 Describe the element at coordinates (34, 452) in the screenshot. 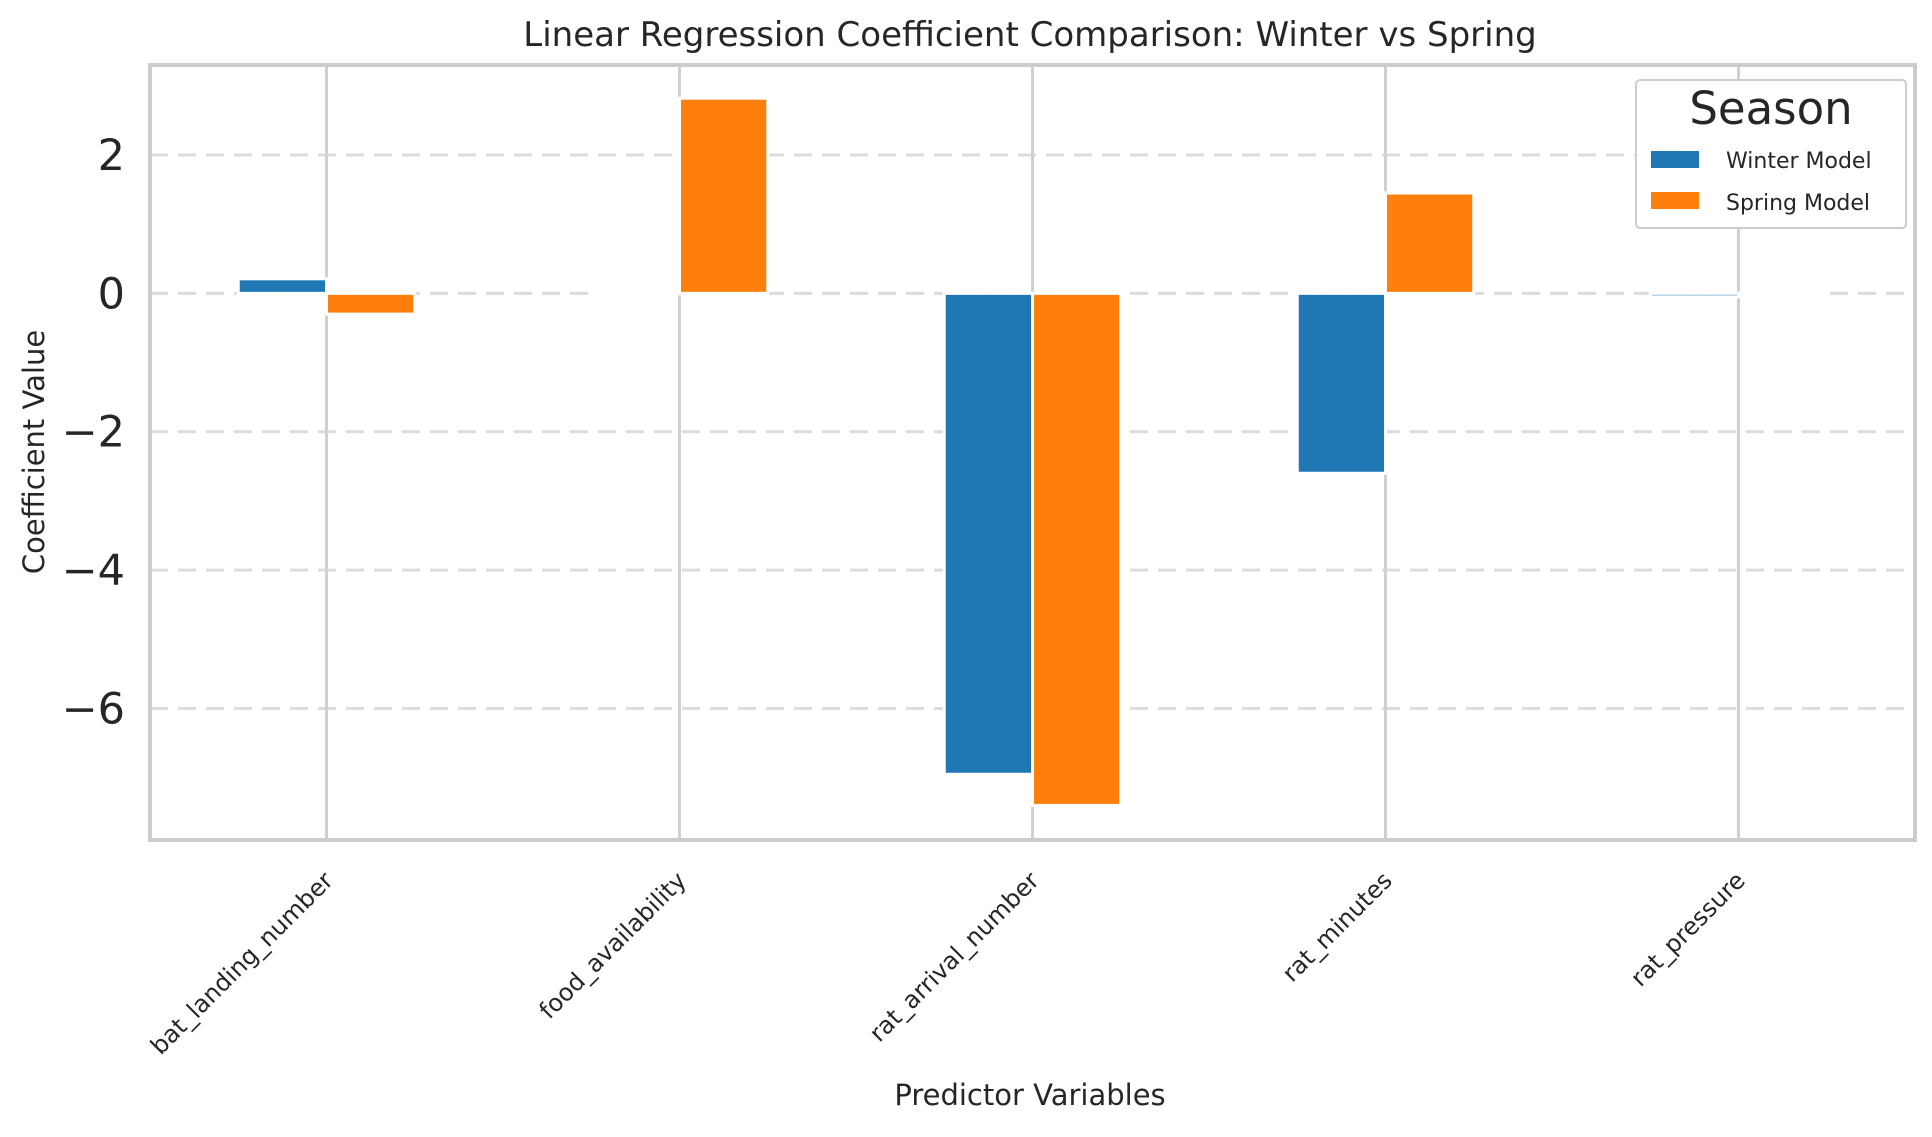

I see `y-axis-label: Coefficient Value` at that location.